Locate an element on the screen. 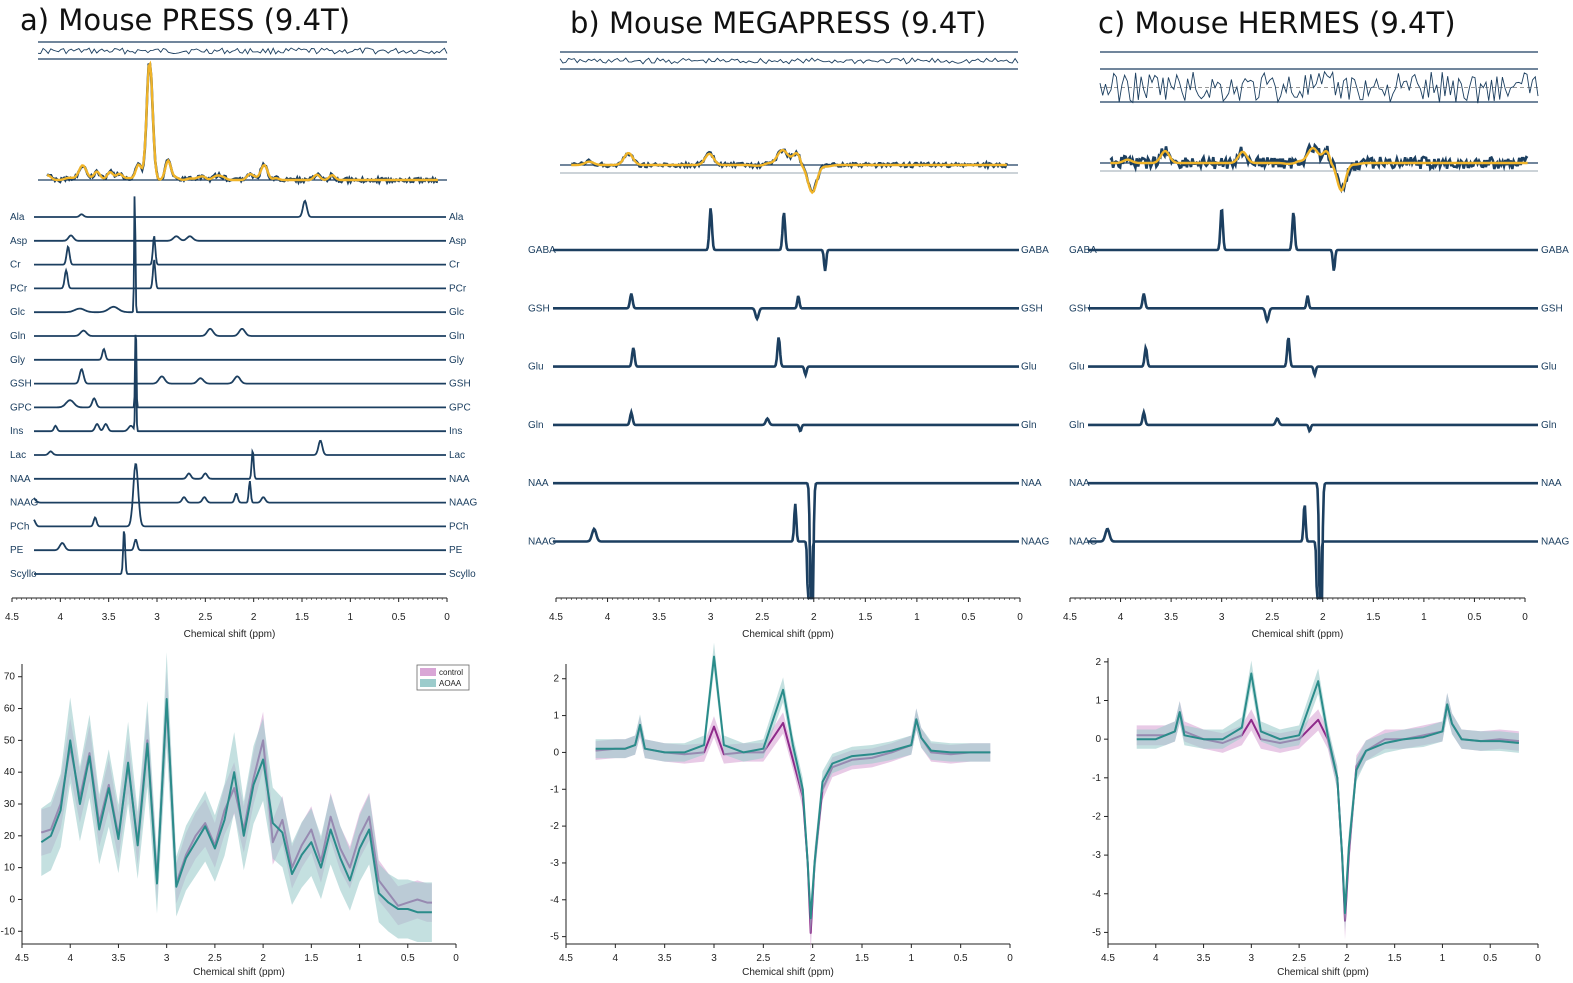  basis-label-left: Gln is located at coordinates (18, 336).